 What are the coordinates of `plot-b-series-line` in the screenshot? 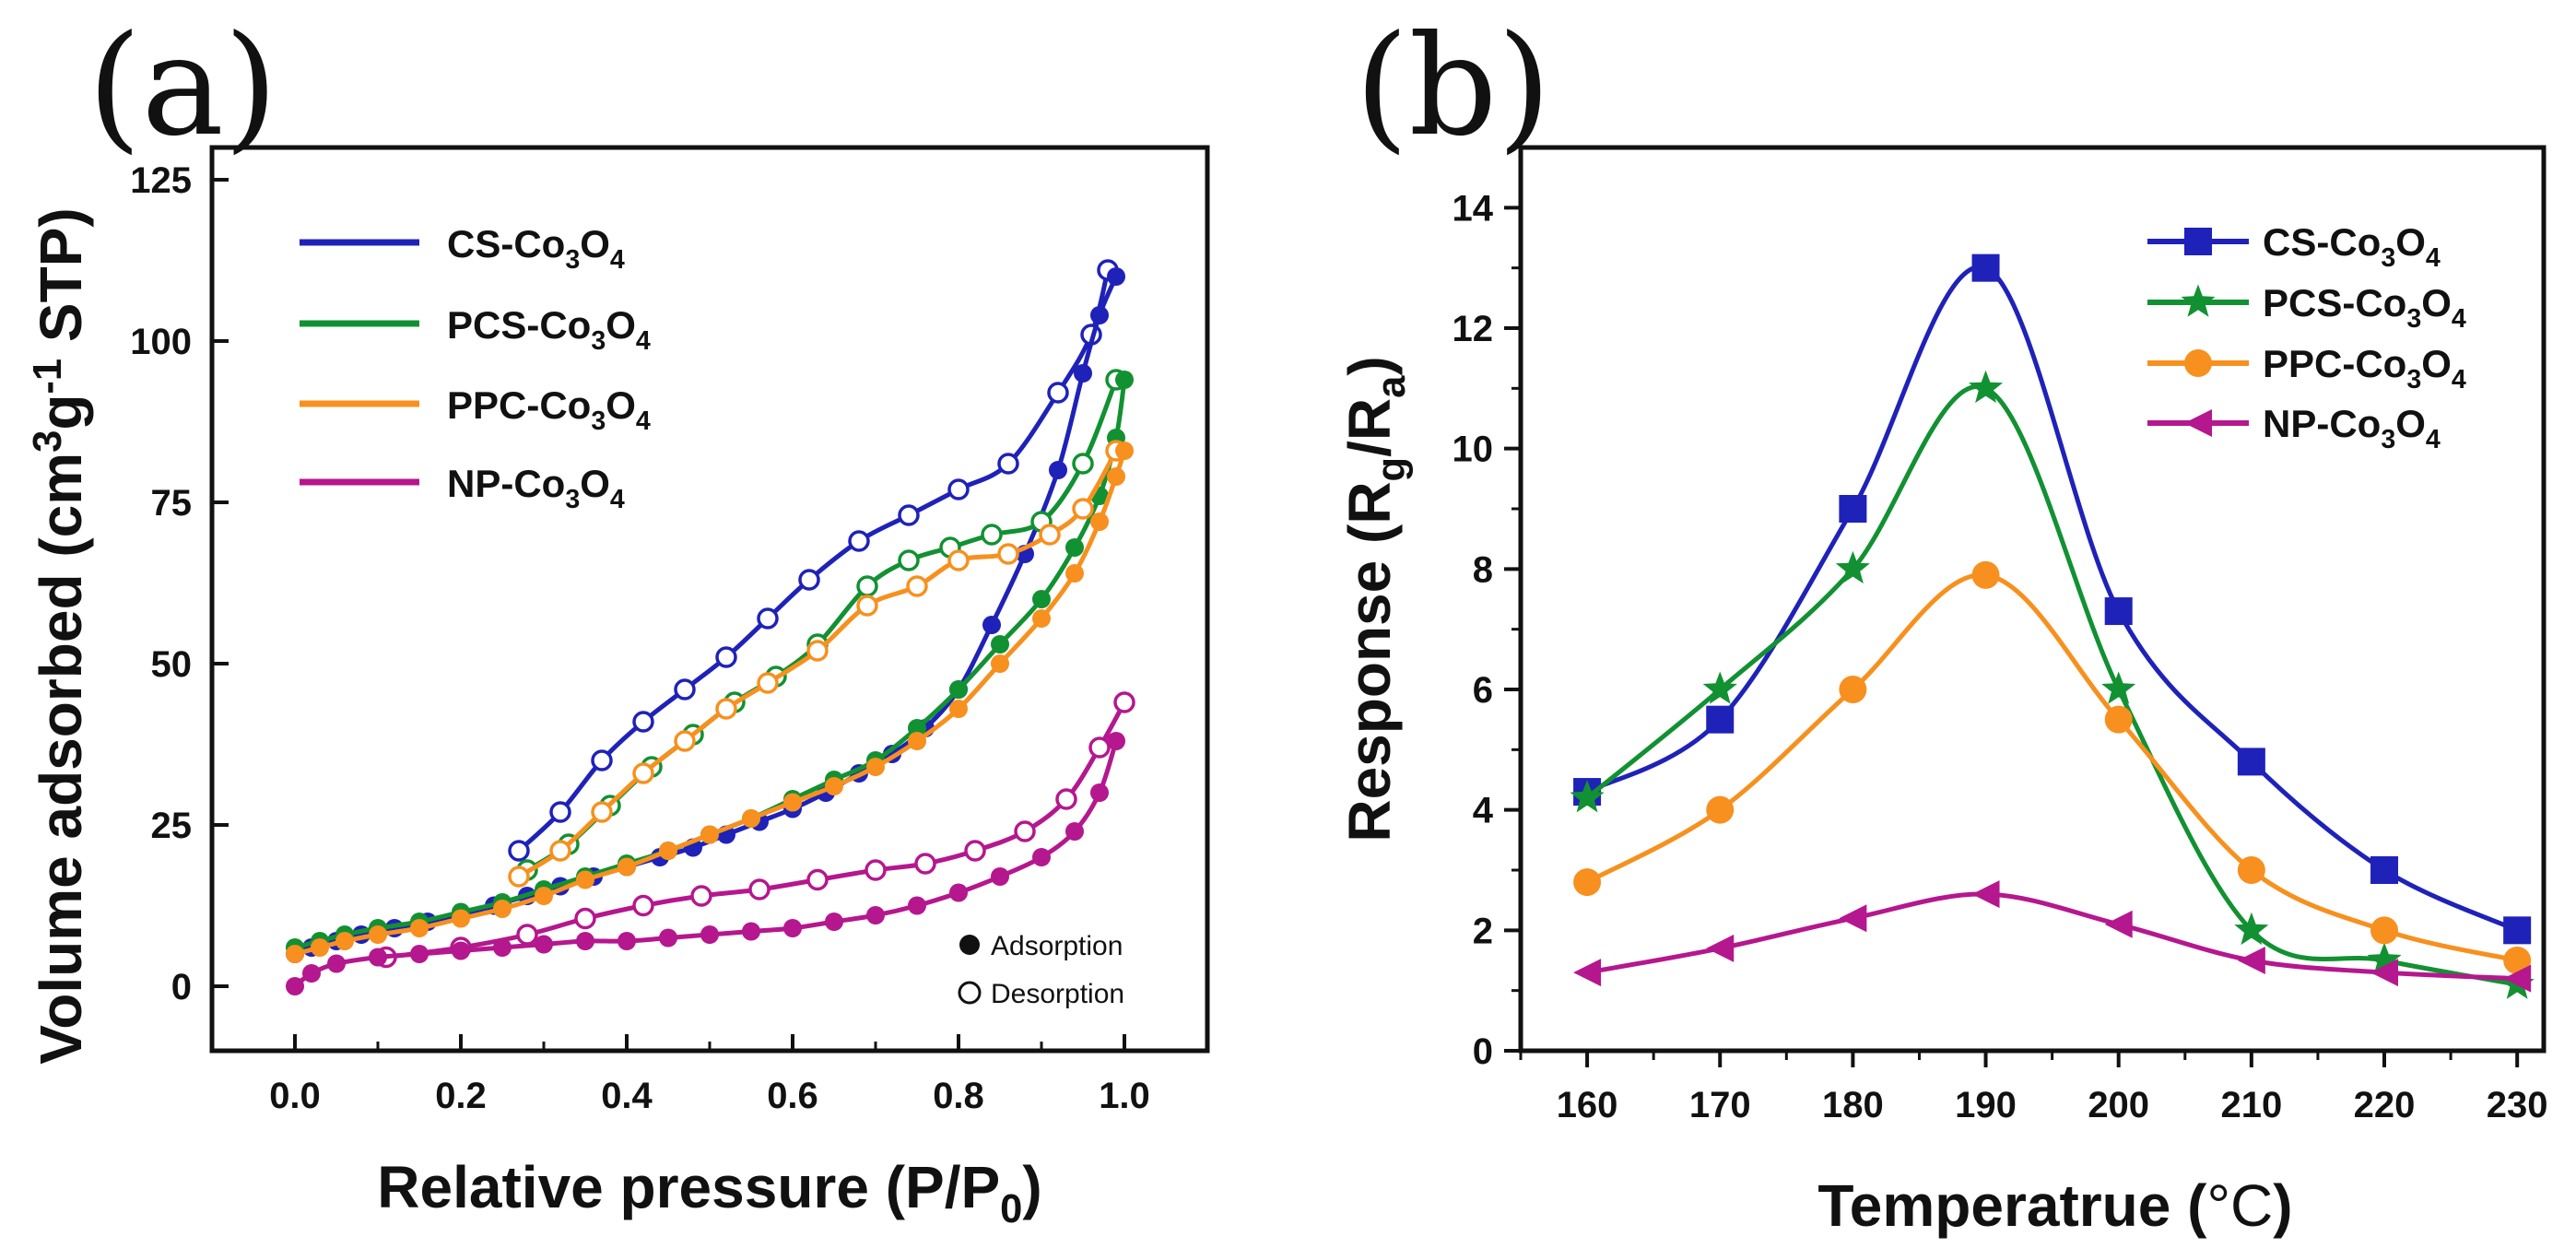 It's located at (2051, 767).